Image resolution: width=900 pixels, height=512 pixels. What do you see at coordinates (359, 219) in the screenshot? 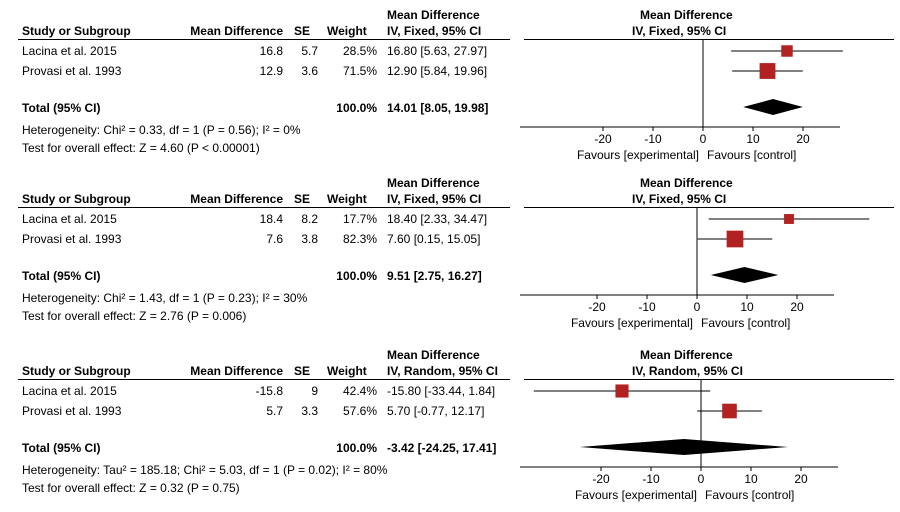
I see `study-weight: 17.7%` at bounding box center [359, 219].